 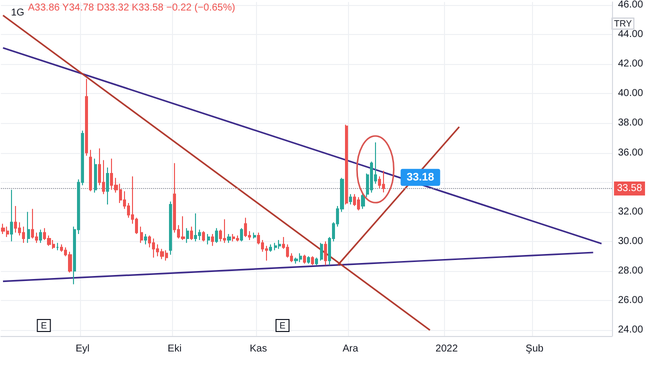 I want to click on x-tick-label: Eki, so click(x=175, y=349).